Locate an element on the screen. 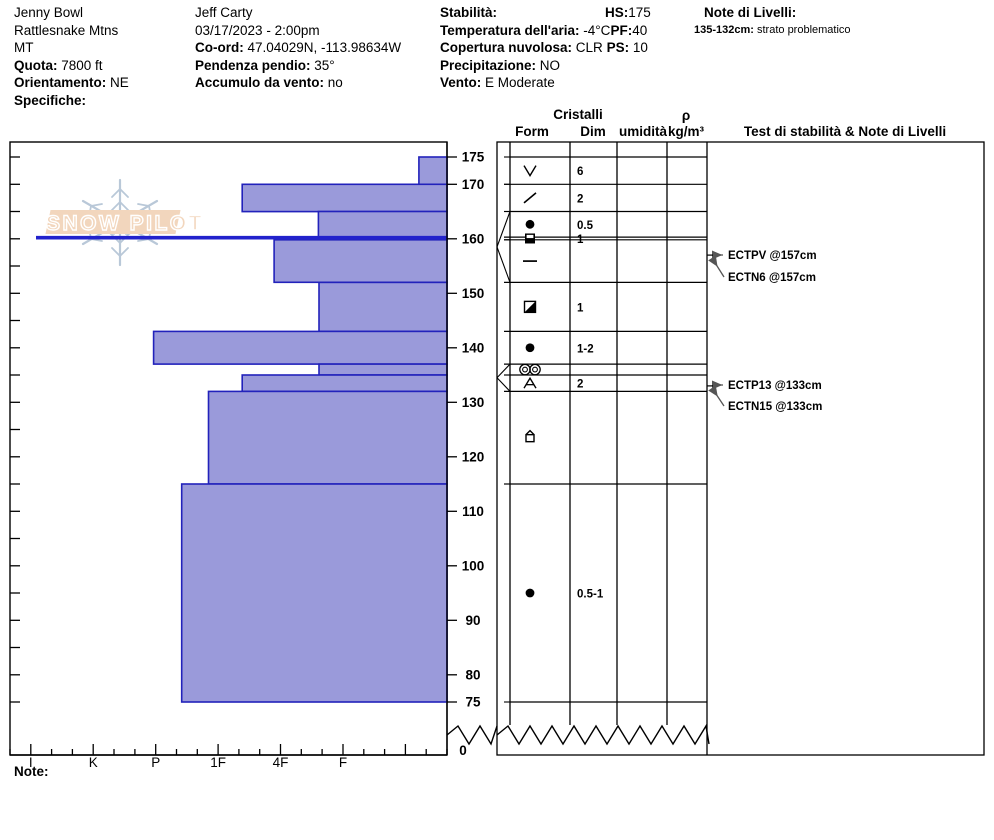 This screenshot has width=994, height=840. wind-row: Vento: E Moderate is located at coordinates (565, 83).